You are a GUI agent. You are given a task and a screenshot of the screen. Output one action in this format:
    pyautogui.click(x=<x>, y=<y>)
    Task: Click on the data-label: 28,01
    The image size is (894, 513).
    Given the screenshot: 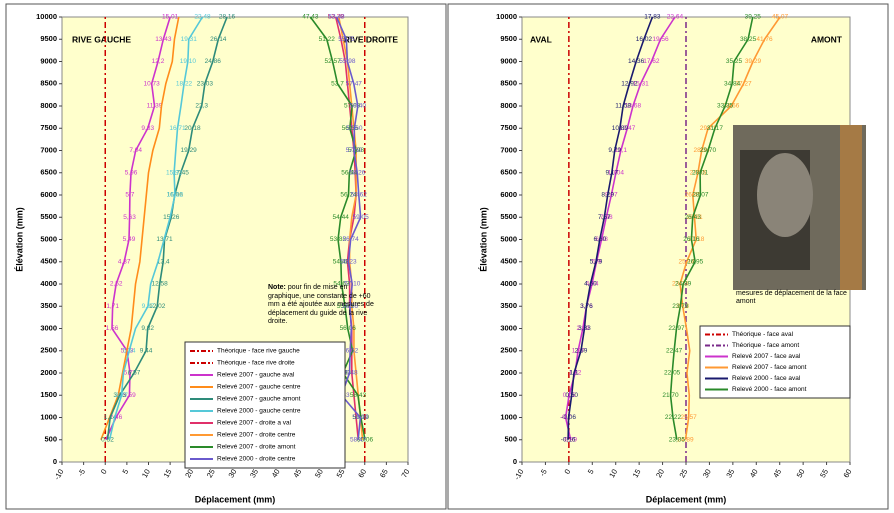 What is the action you would take?
    pyautogui.click(x=700, y=172)
    